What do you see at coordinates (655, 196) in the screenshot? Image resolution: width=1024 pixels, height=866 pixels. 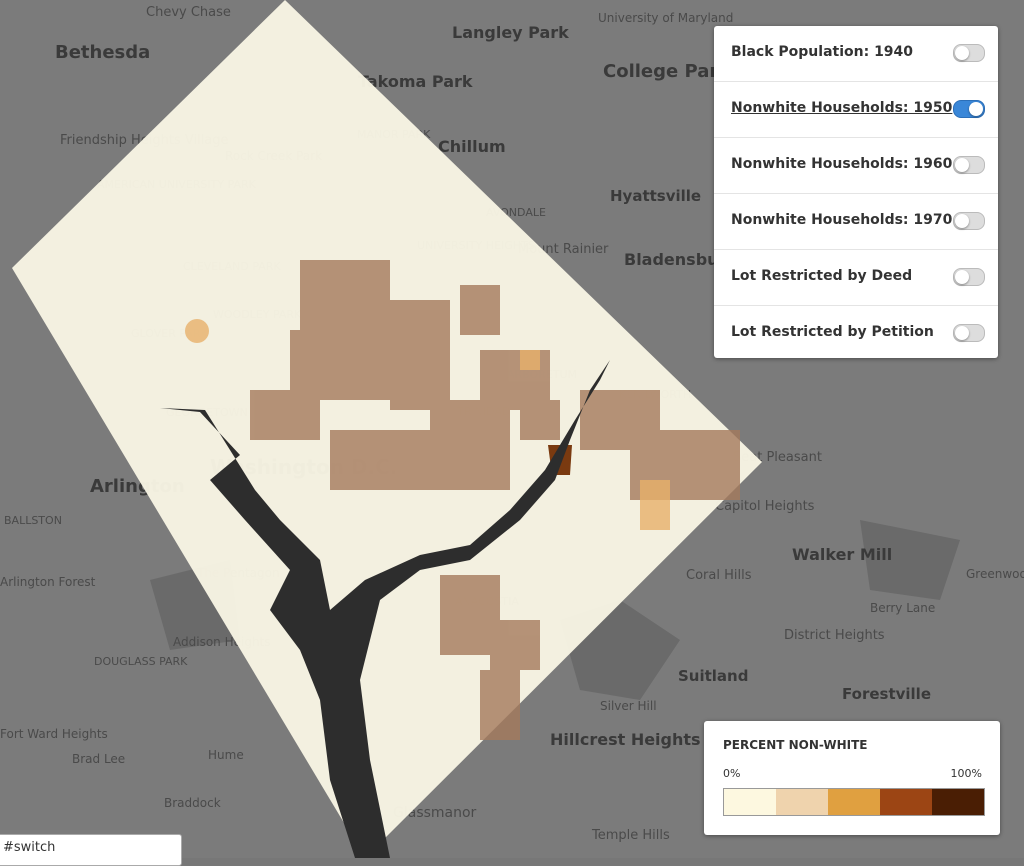 I see `map-label: Hyattsville` at bounding box center [655, 196].